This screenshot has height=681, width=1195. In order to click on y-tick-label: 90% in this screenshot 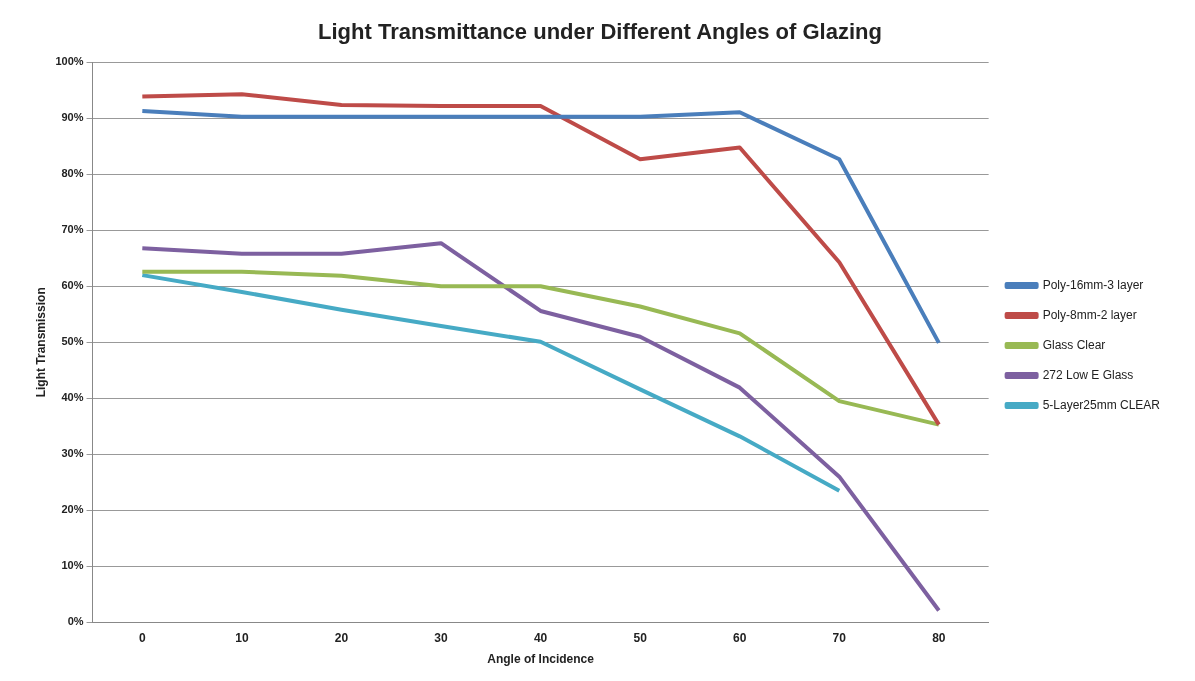, I will do `click(72, 117)`.